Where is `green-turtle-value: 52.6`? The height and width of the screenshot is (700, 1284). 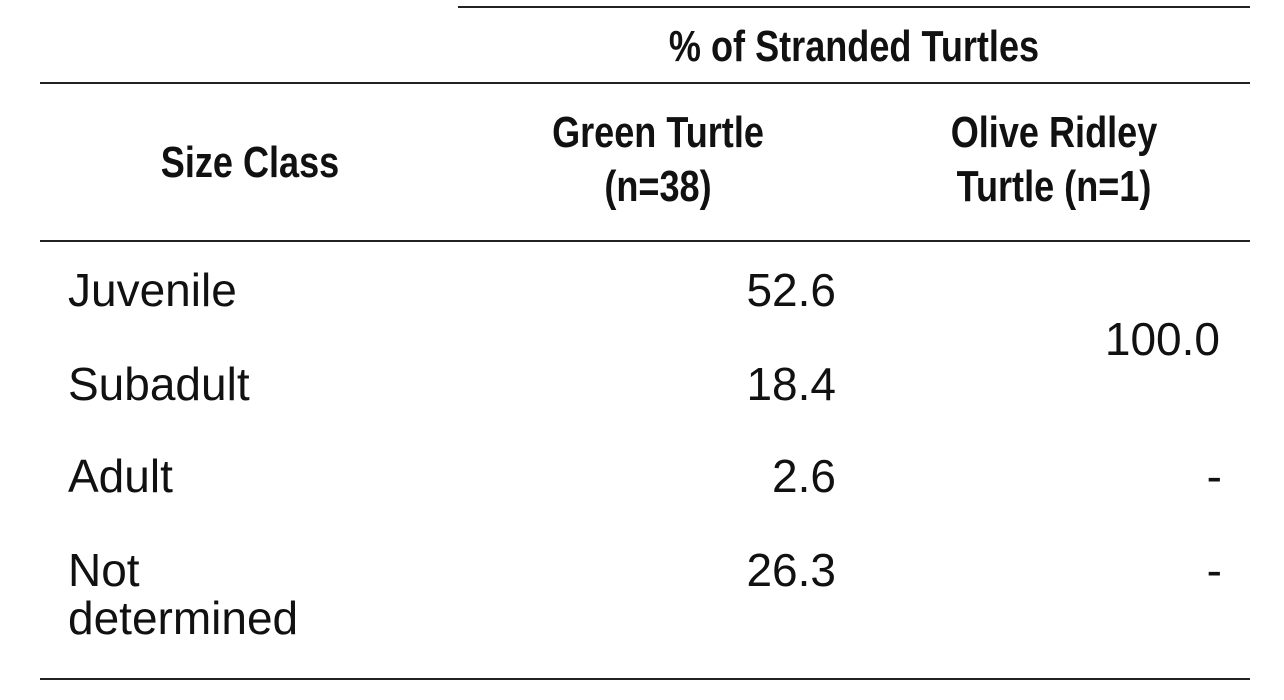
green-turtle-value: 52.6 is located at coordinates (791, 290).